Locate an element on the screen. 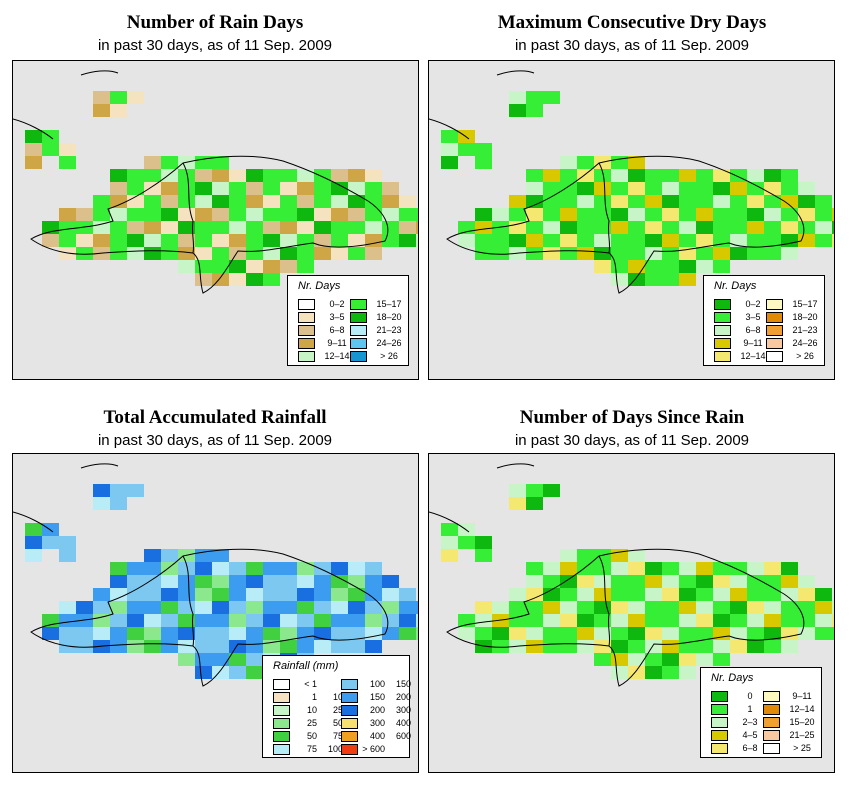  map-canvas is located at coordinates (215, 575).